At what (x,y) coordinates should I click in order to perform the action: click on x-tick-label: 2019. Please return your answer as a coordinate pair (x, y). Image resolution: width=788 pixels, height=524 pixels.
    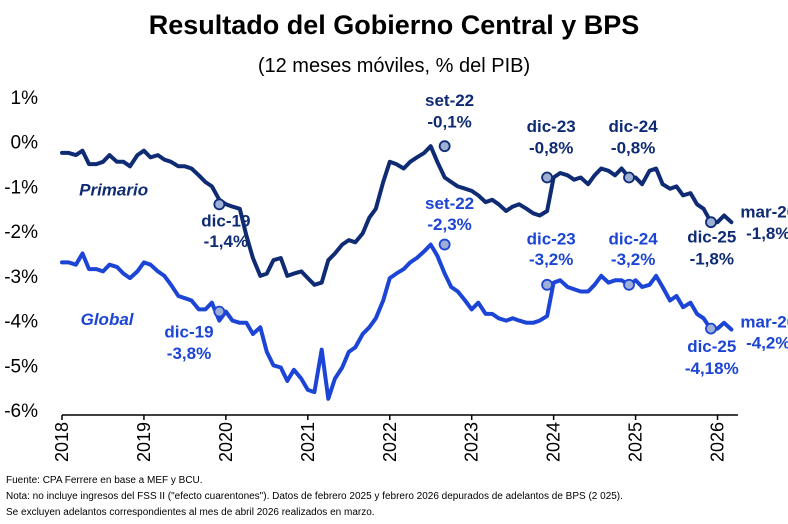
    Looking at the image, I should click on (144, 442).